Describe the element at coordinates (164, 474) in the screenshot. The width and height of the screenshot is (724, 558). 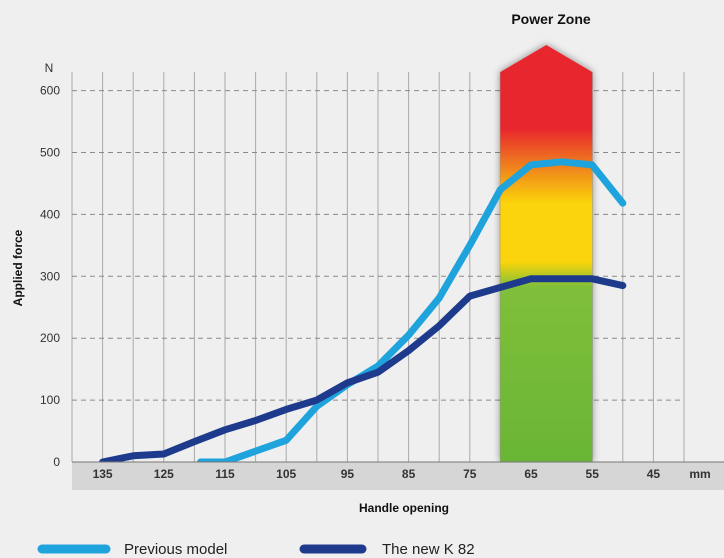
I see `x-tick-label: 125` at that location.